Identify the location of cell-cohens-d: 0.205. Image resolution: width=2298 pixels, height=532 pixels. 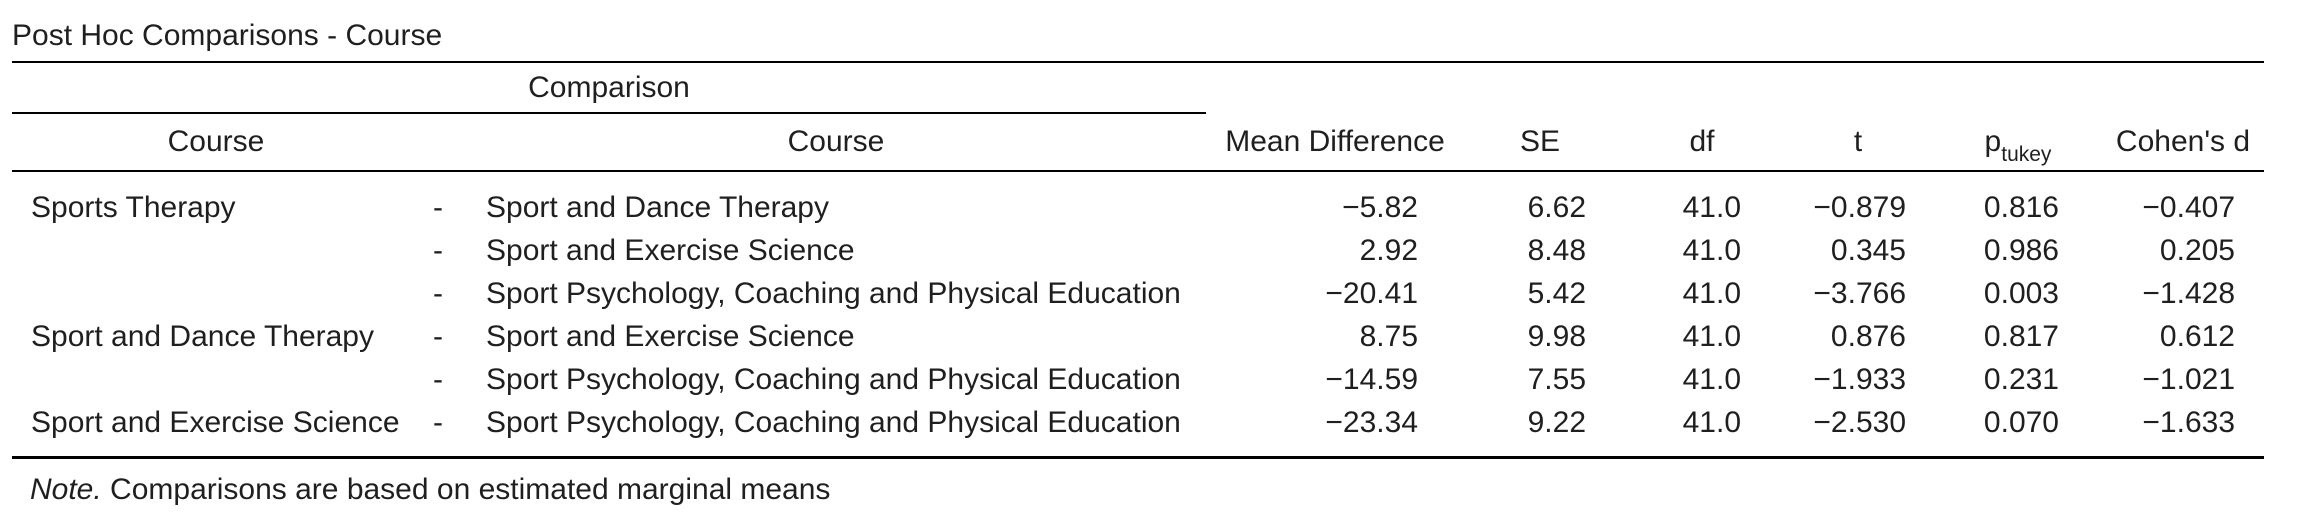
(2197, 250).